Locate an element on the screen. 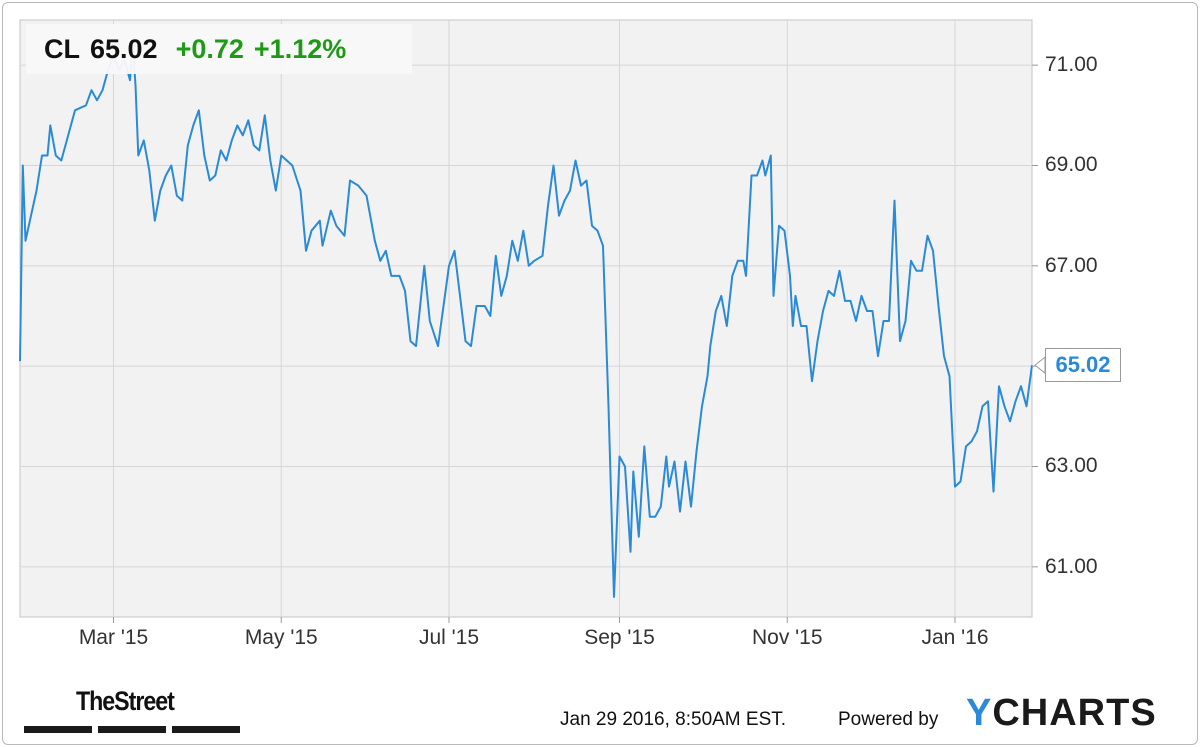 The width and height of the screenshot is (1200, 747). quote-header: CL 65.02 +0.72 +1.12% is located at coordinates (219, 49).